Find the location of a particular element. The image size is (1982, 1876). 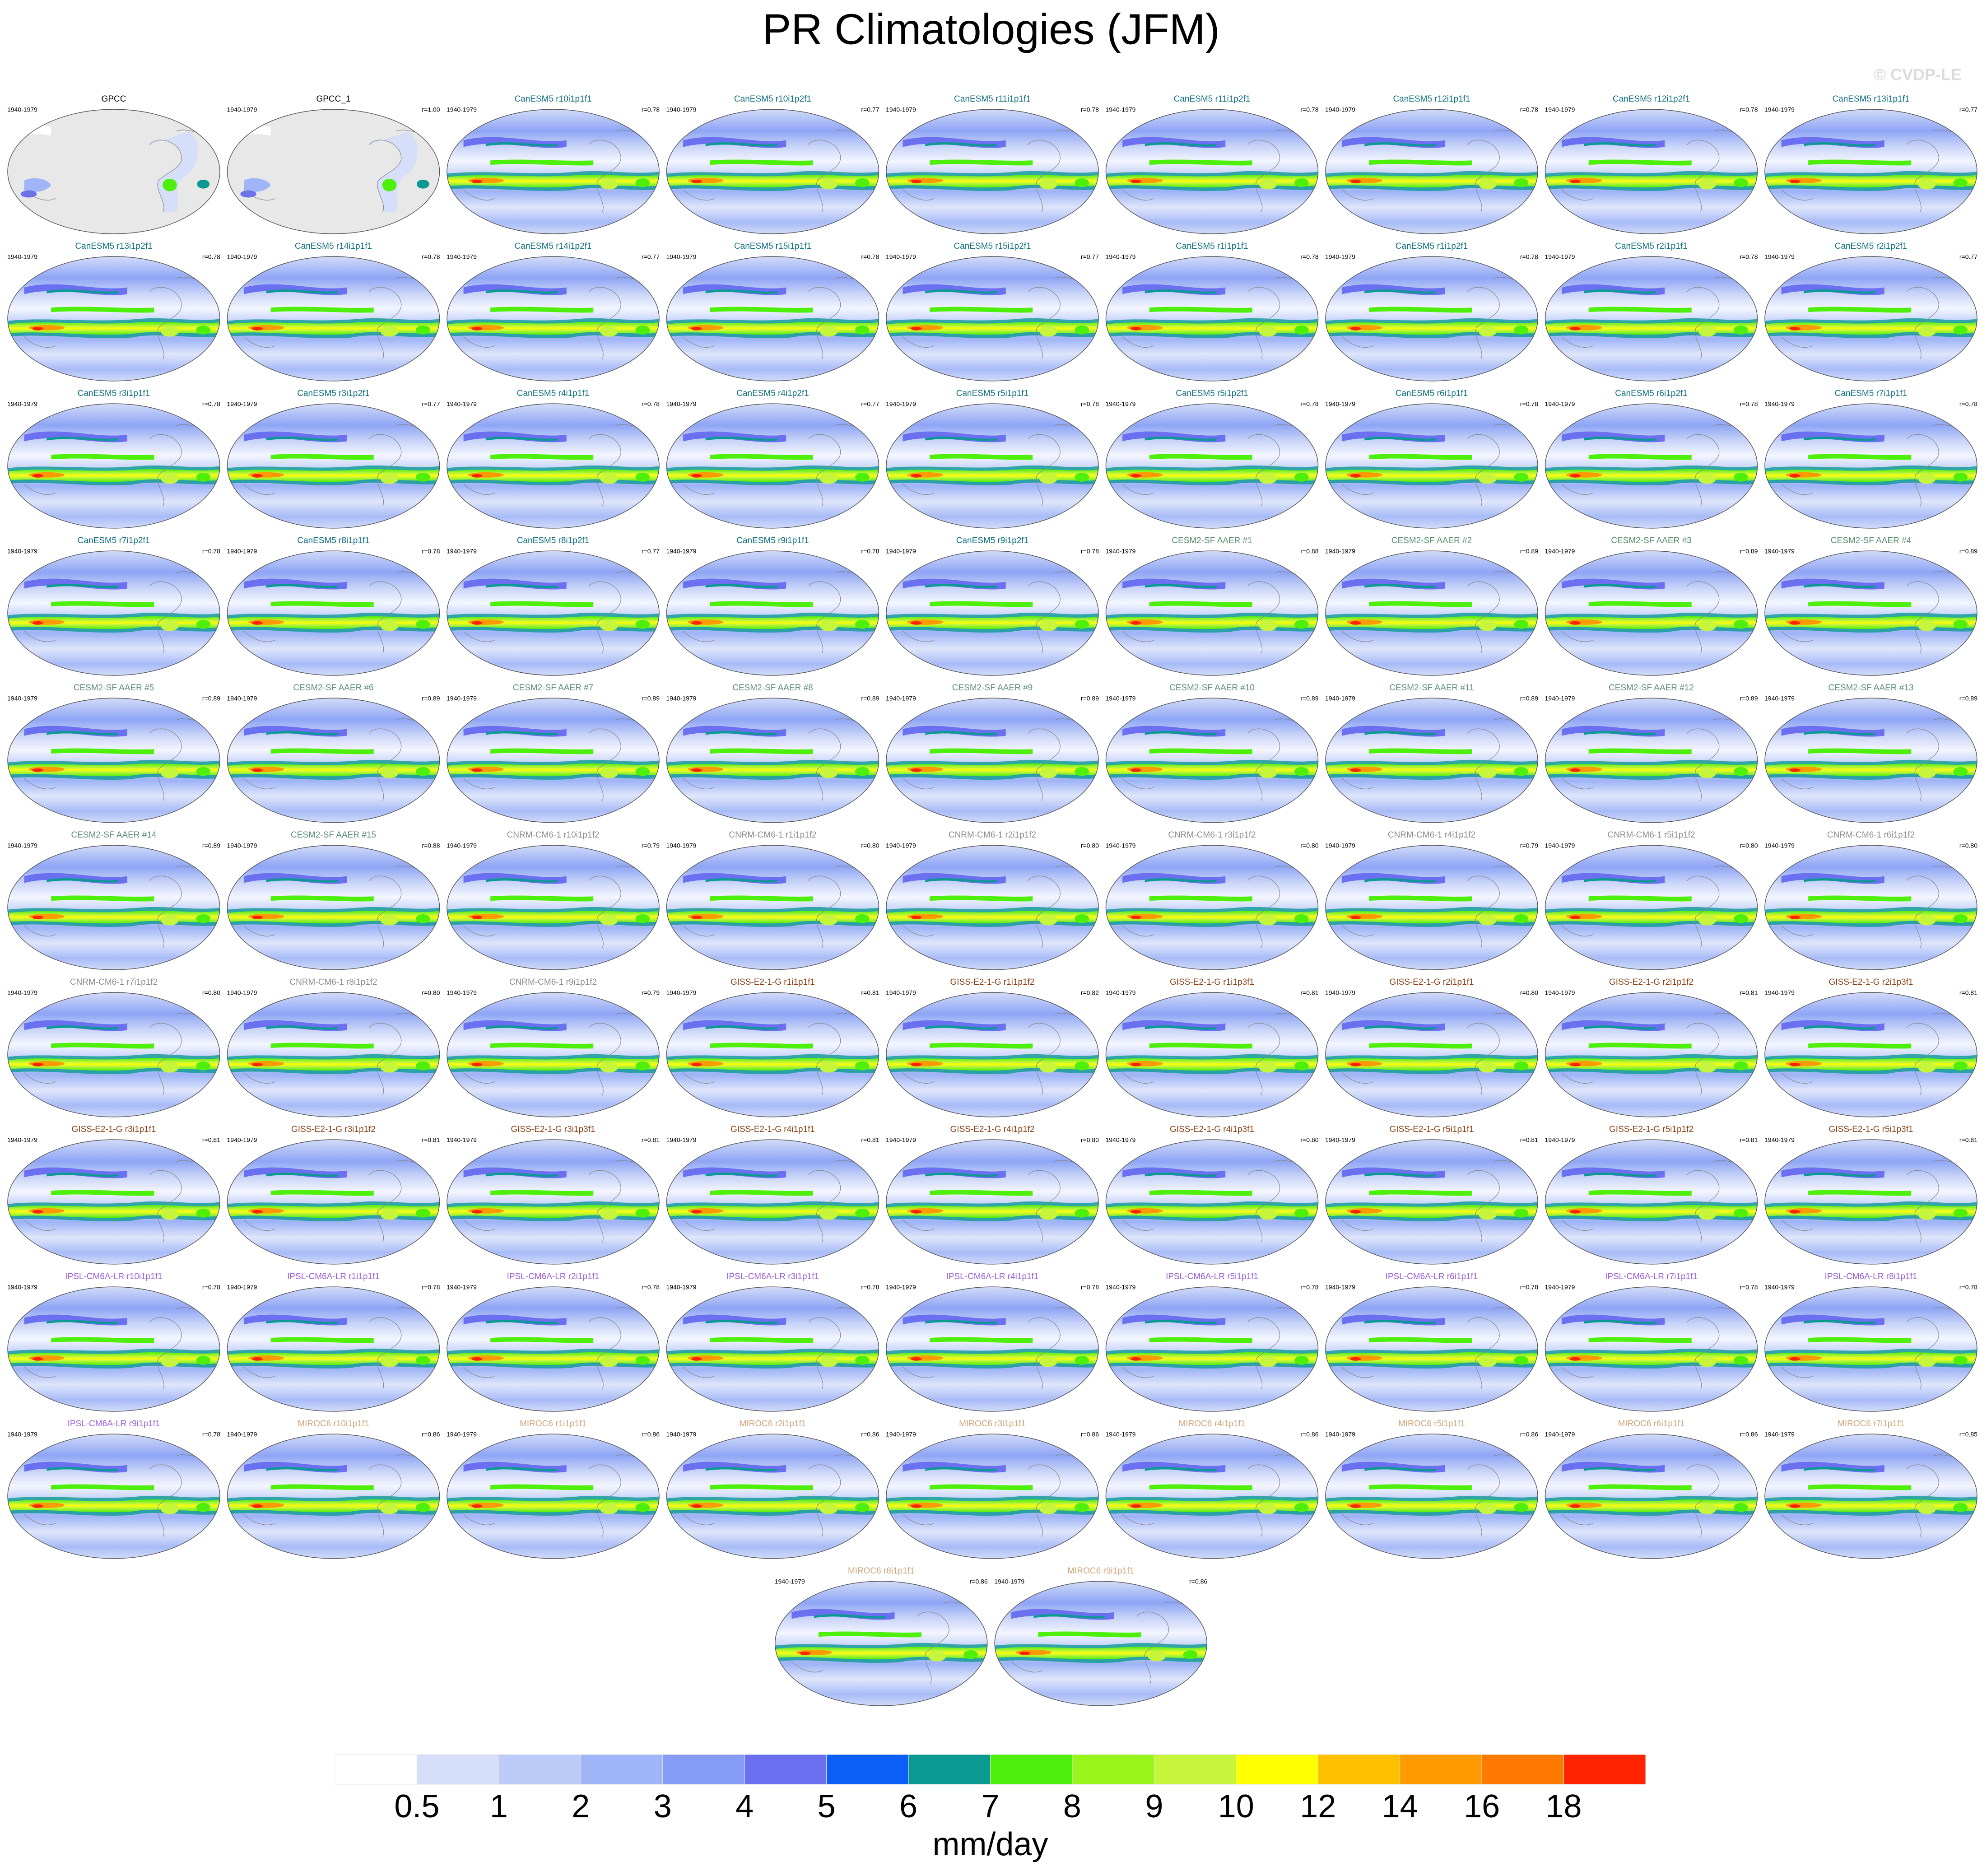

panel-title: CESM2-SF AAER #2 is located at coordinates (1431, 540).